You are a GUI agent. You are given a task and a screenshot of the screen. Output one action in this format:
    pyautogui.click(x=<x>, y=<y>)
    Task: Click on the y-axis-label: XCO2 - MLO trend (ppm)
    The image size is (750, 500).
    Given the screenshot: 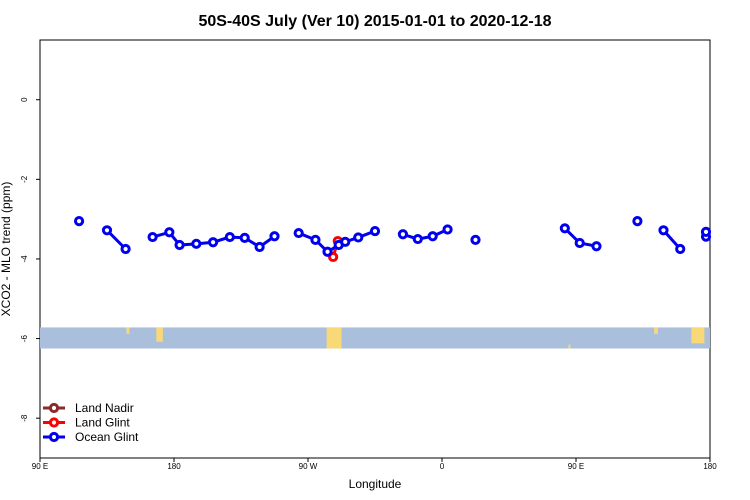 What is the action you would take?
    pyautogui.click(x=6, y=249)
    